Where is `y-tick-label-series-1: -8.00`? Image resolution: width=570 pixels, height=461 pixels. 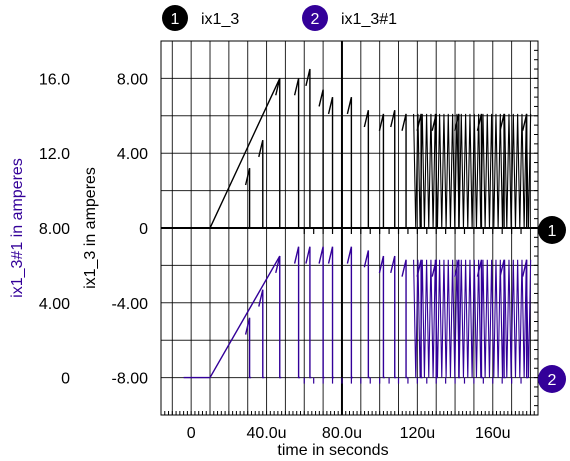
y-tick-label-series-1: -8.00 is located at coordinates (130, 379).